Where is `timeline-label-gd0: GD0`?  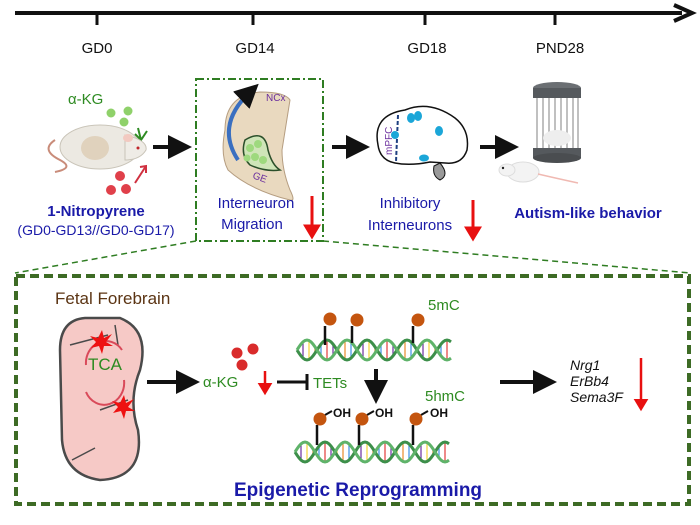 timeline-label-gd0: GD0 is located at coordinates (97, 48).